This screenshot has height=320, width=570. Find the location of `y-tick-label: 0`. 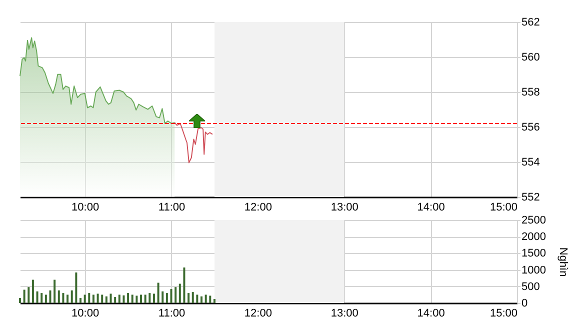

y-tick-label: 0 is located at coordinates (525, 304).